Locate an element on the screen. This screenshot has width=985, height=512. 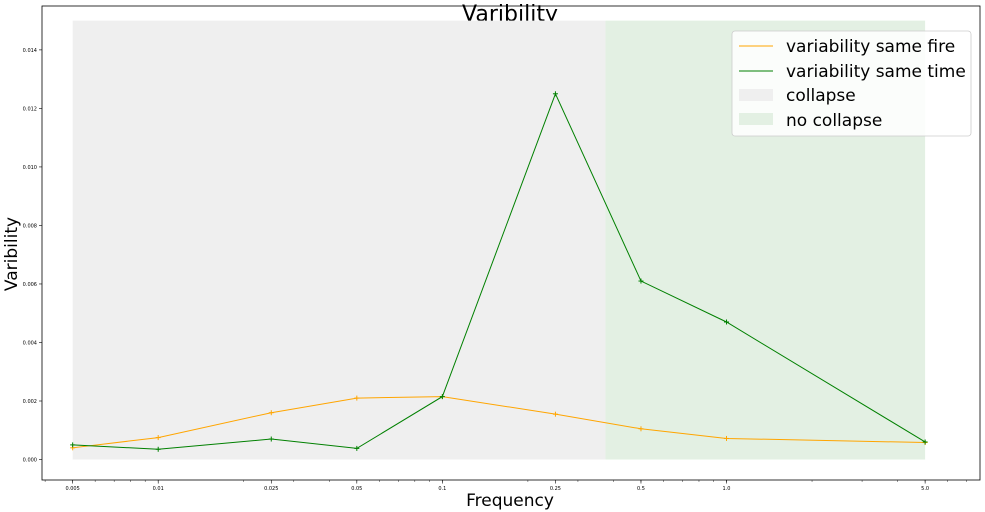
x-tick-label: 1.0 is located at coordinates (727, 489).